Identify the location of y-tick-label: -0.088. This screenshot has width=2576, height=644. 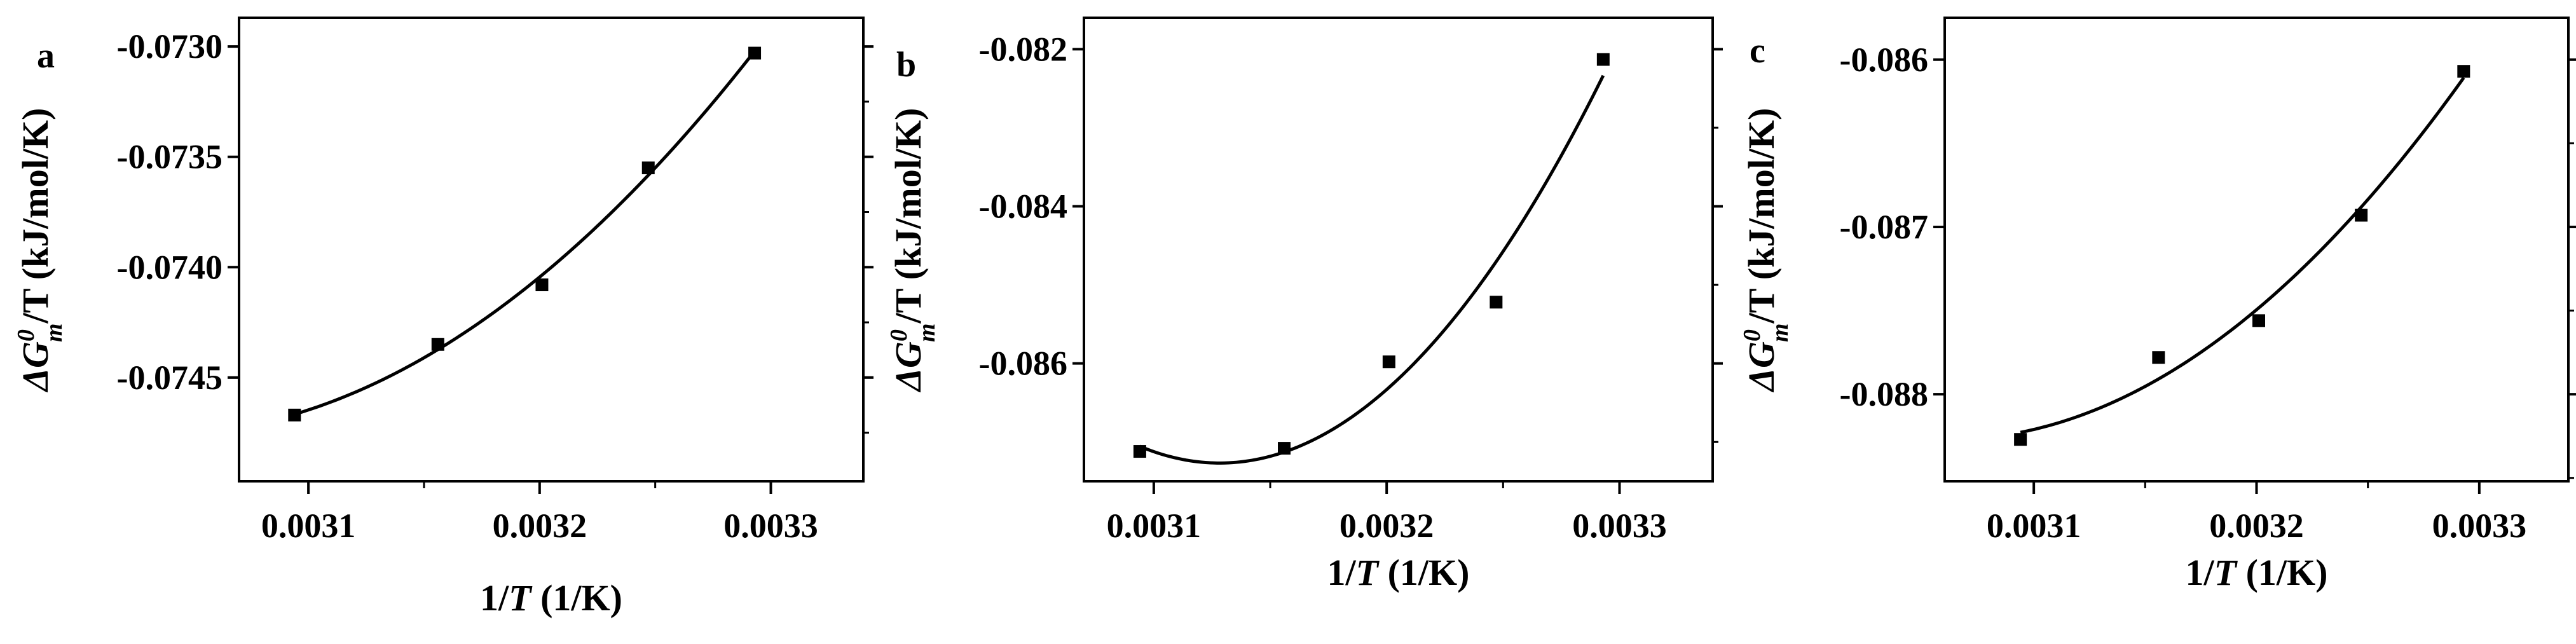
(1884, 394).